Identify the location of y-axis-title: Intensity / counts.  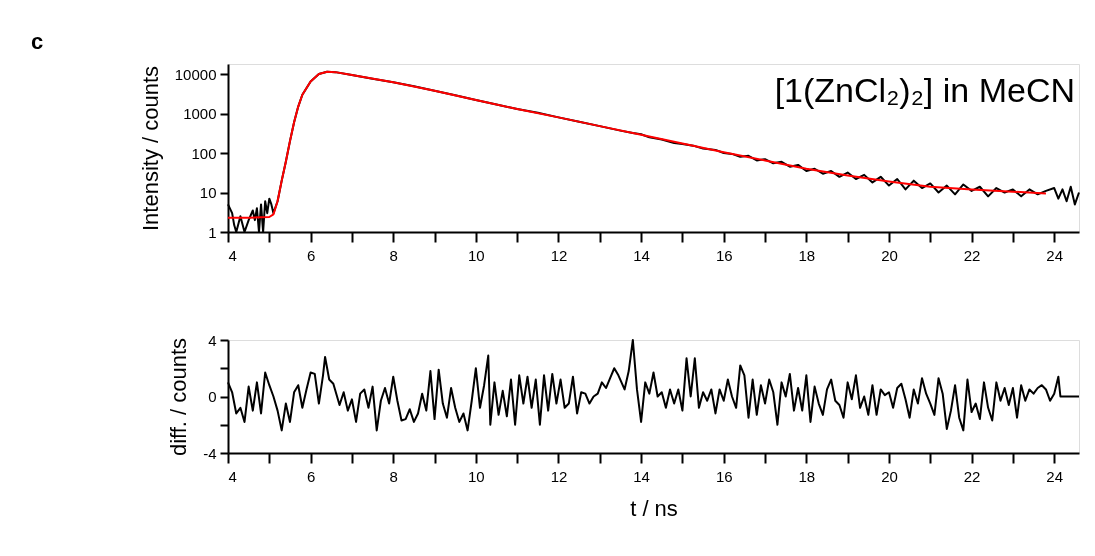
(150, 148).